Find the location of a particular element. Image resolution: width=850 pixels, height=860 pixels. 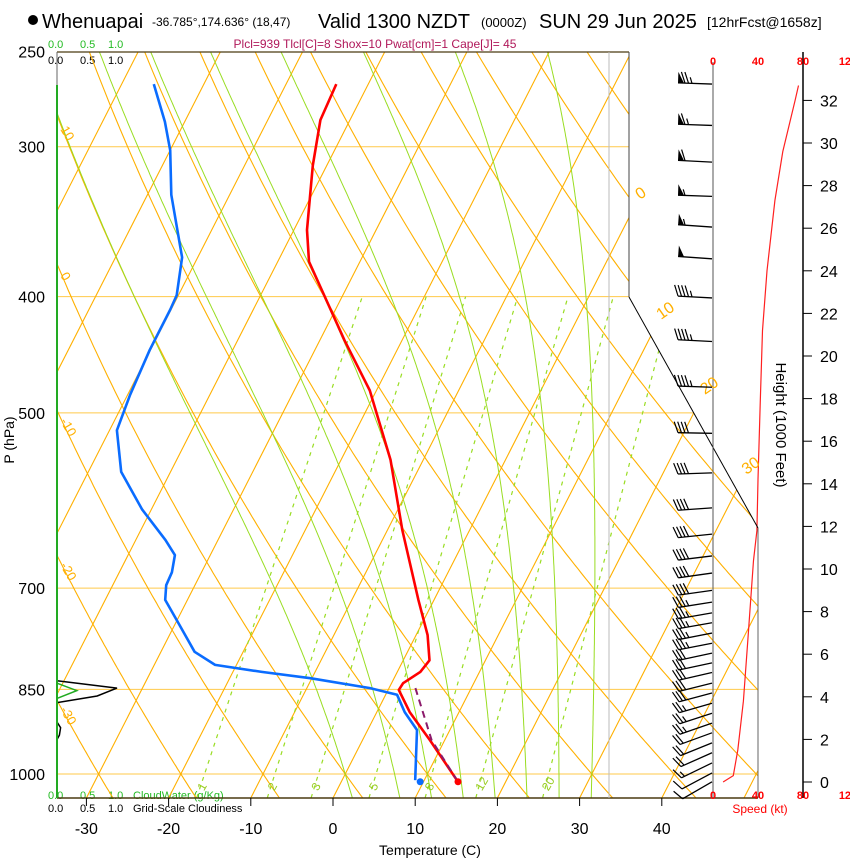

pressure-tick-label: 400 is located at coordinates (31, 298).